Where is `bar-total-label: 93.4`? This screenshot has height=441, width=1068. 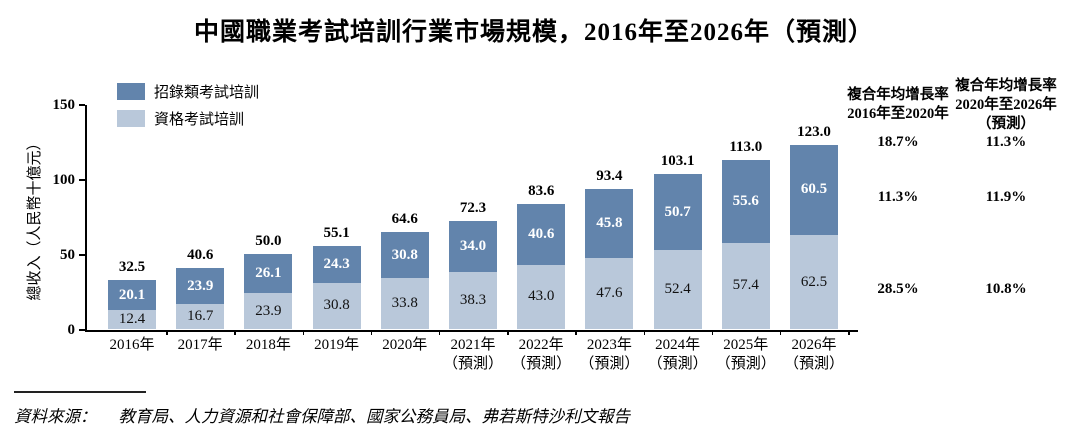 bar-total-label: 93.4 is located at coordinates (609, 175).